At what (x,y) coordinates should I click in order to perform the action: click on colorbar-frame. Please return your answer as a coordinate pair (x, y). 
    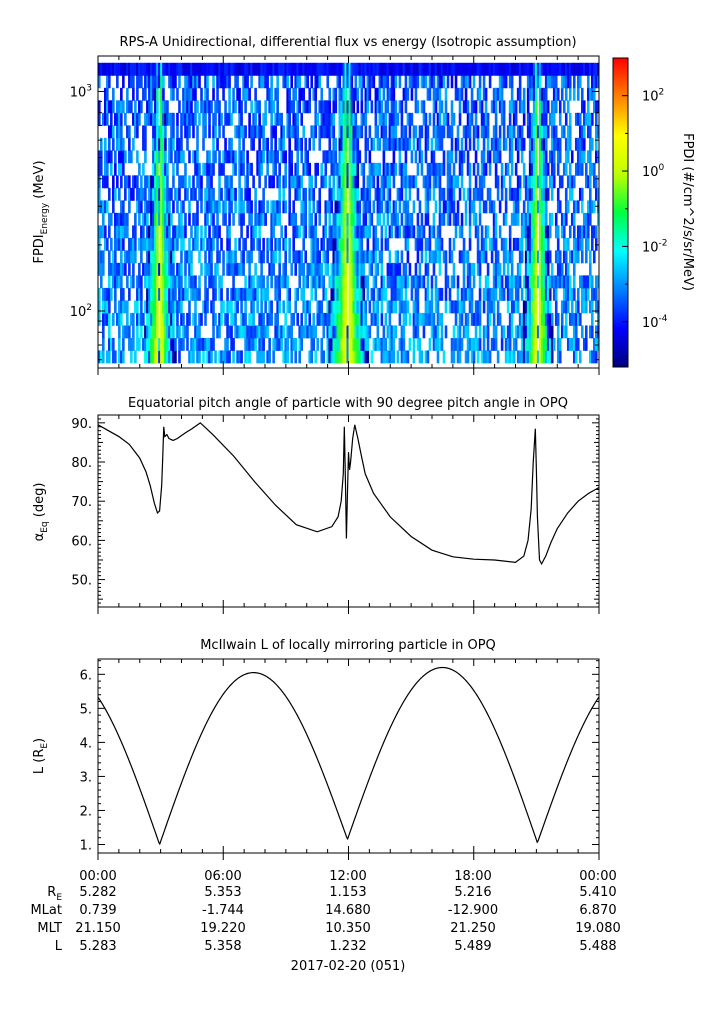
    Looking at the image, I should click on (620, 212).